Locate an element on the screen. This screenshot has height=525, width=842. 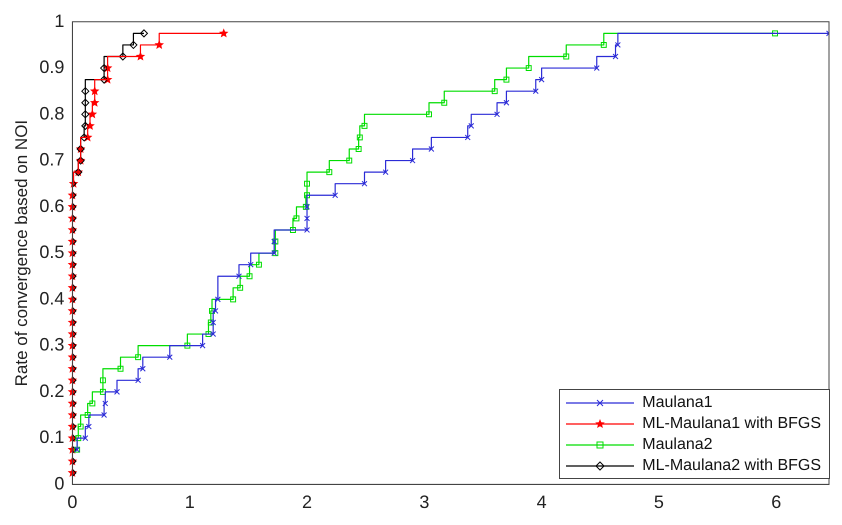
y-tick-label: 0 is located at coordinates (59, 483).